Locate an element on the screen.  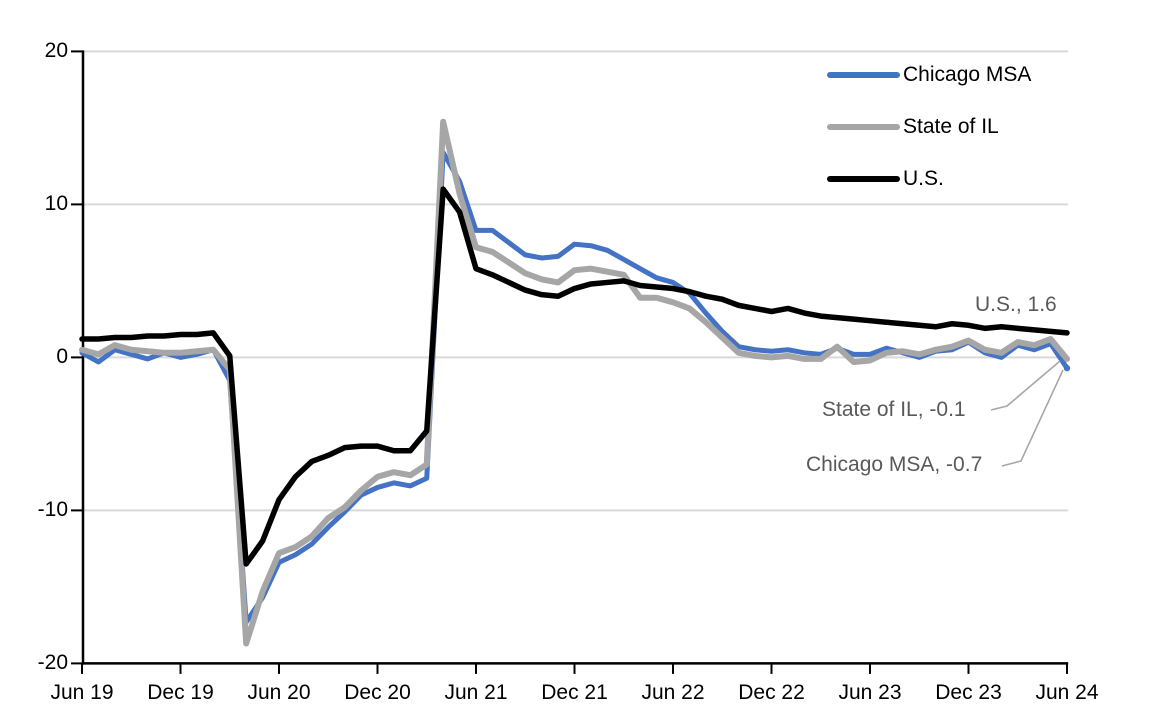
annotation-state-of-il: State of IL, -0.1 is located at coordinates (894, 409).